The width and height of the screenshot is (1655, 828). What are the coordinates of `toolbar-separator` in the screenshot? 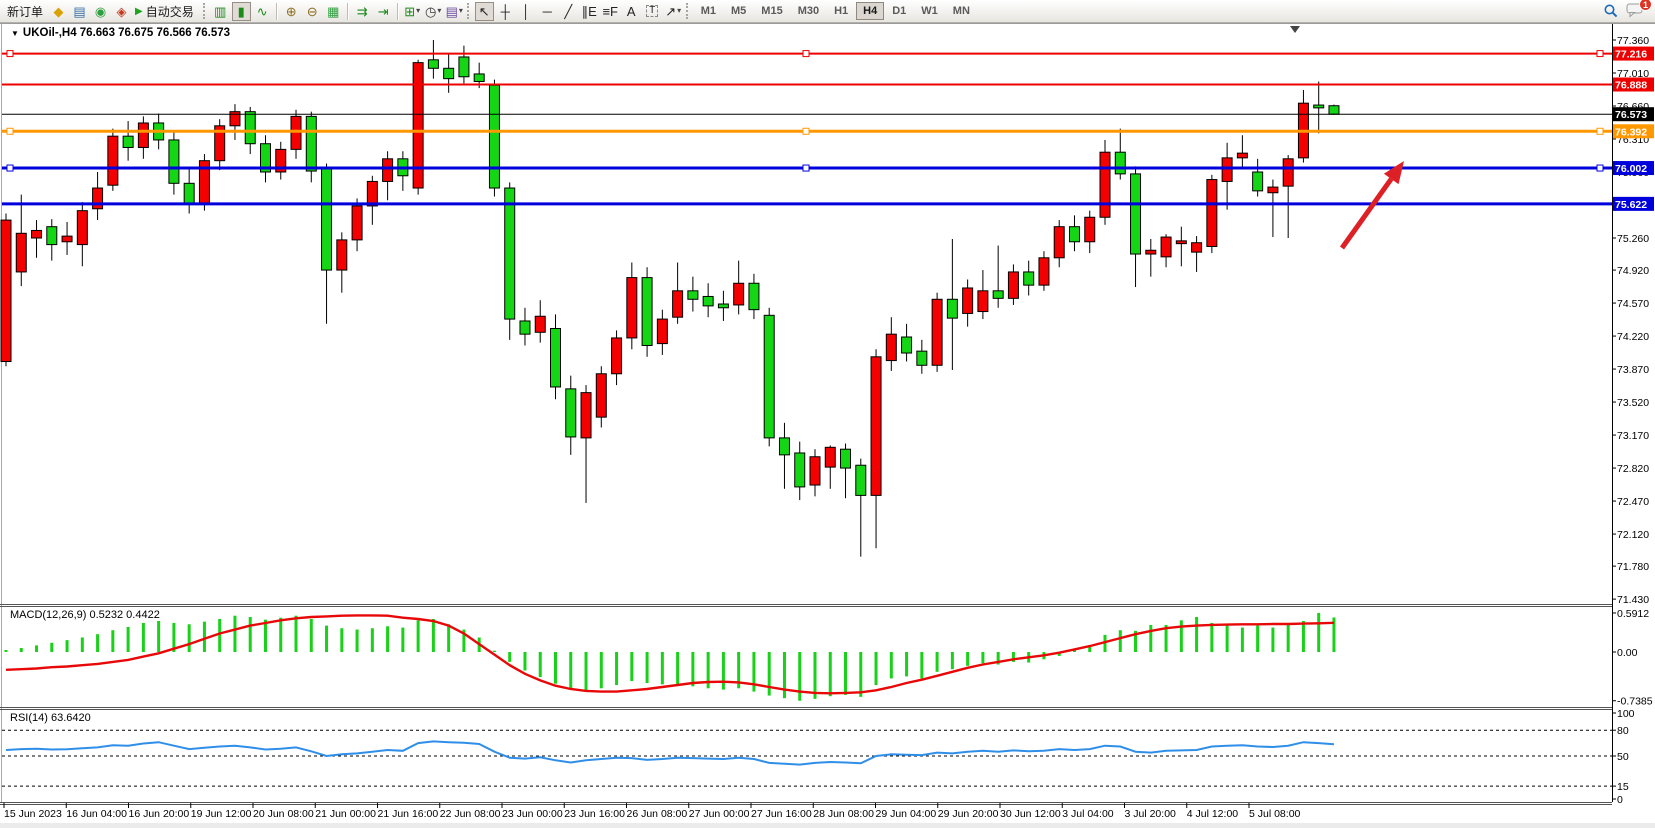 It's located at (397, 11).